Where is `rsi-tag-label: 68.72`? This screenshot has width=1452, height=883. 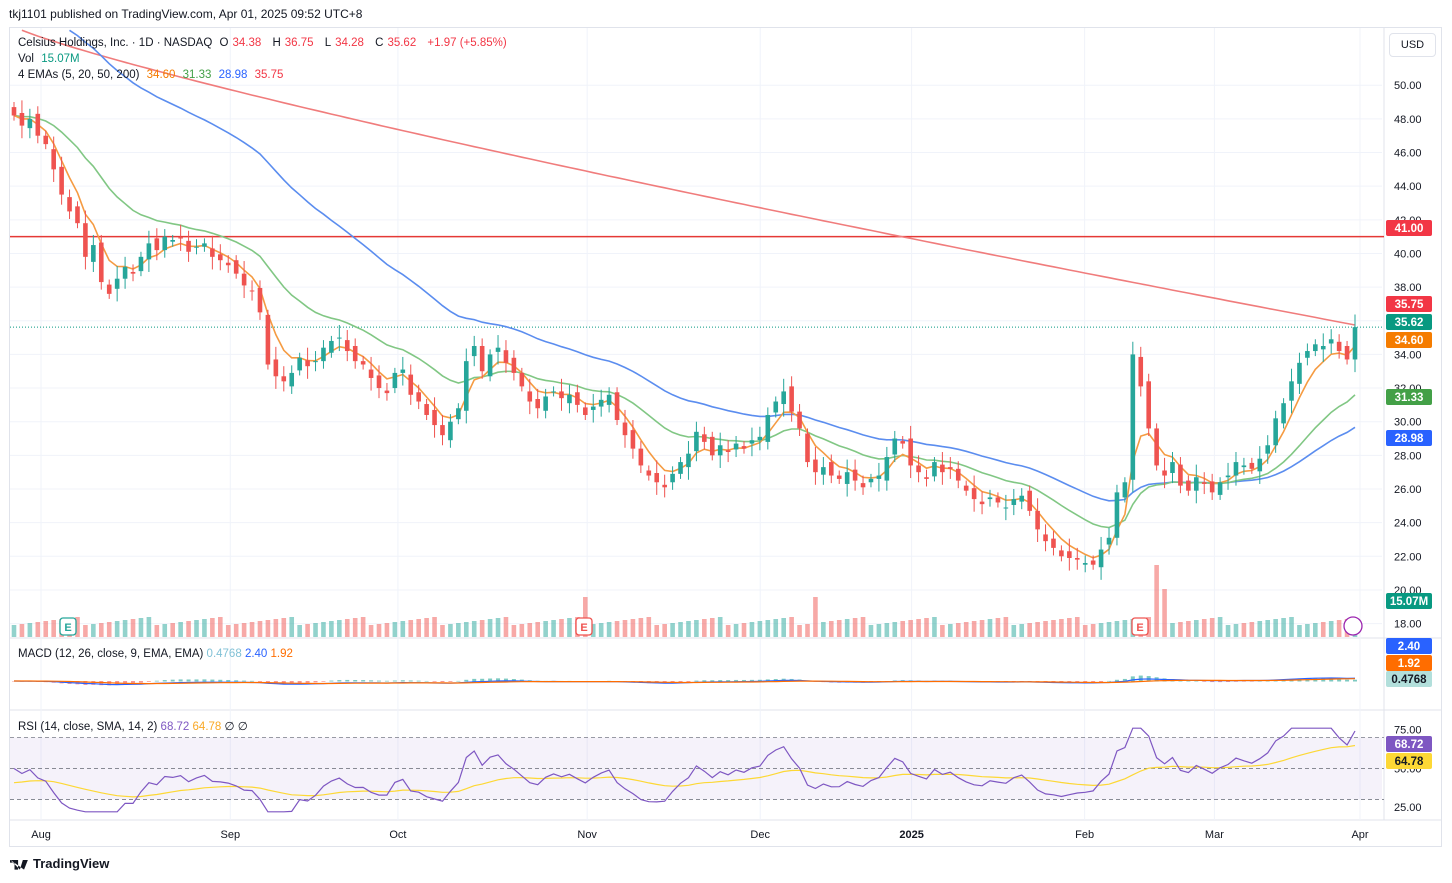 rsi-tag-label: 68.72 is located at coordinates (1409, 745).